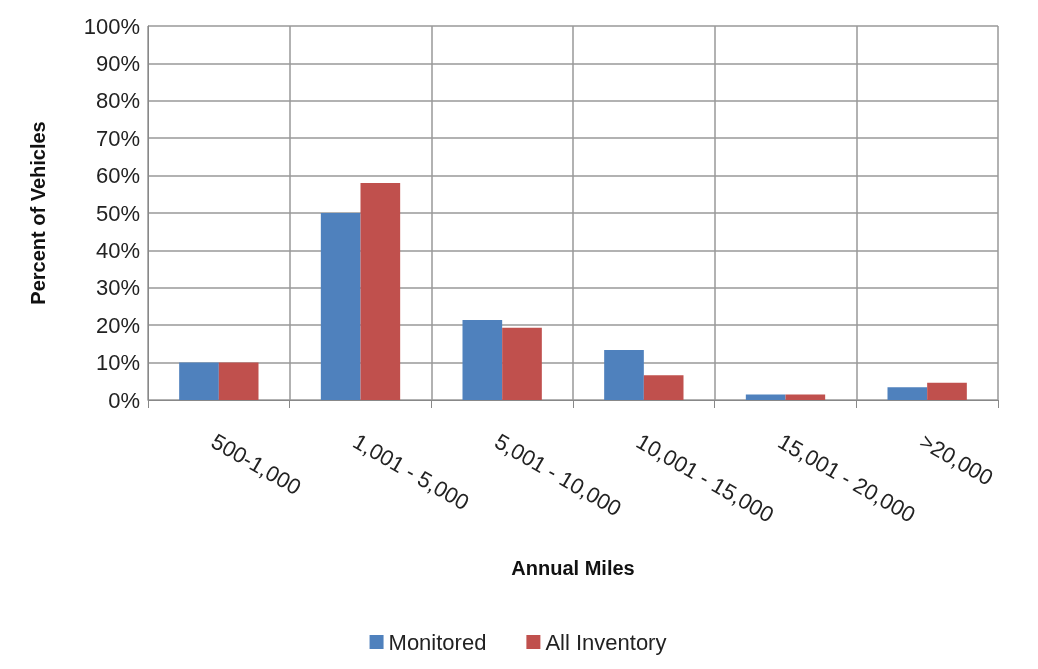 Image resolution: width=1038 pixels, height=669 pixels. I want to click on y-tick-label: 40%, so click(117, 250).